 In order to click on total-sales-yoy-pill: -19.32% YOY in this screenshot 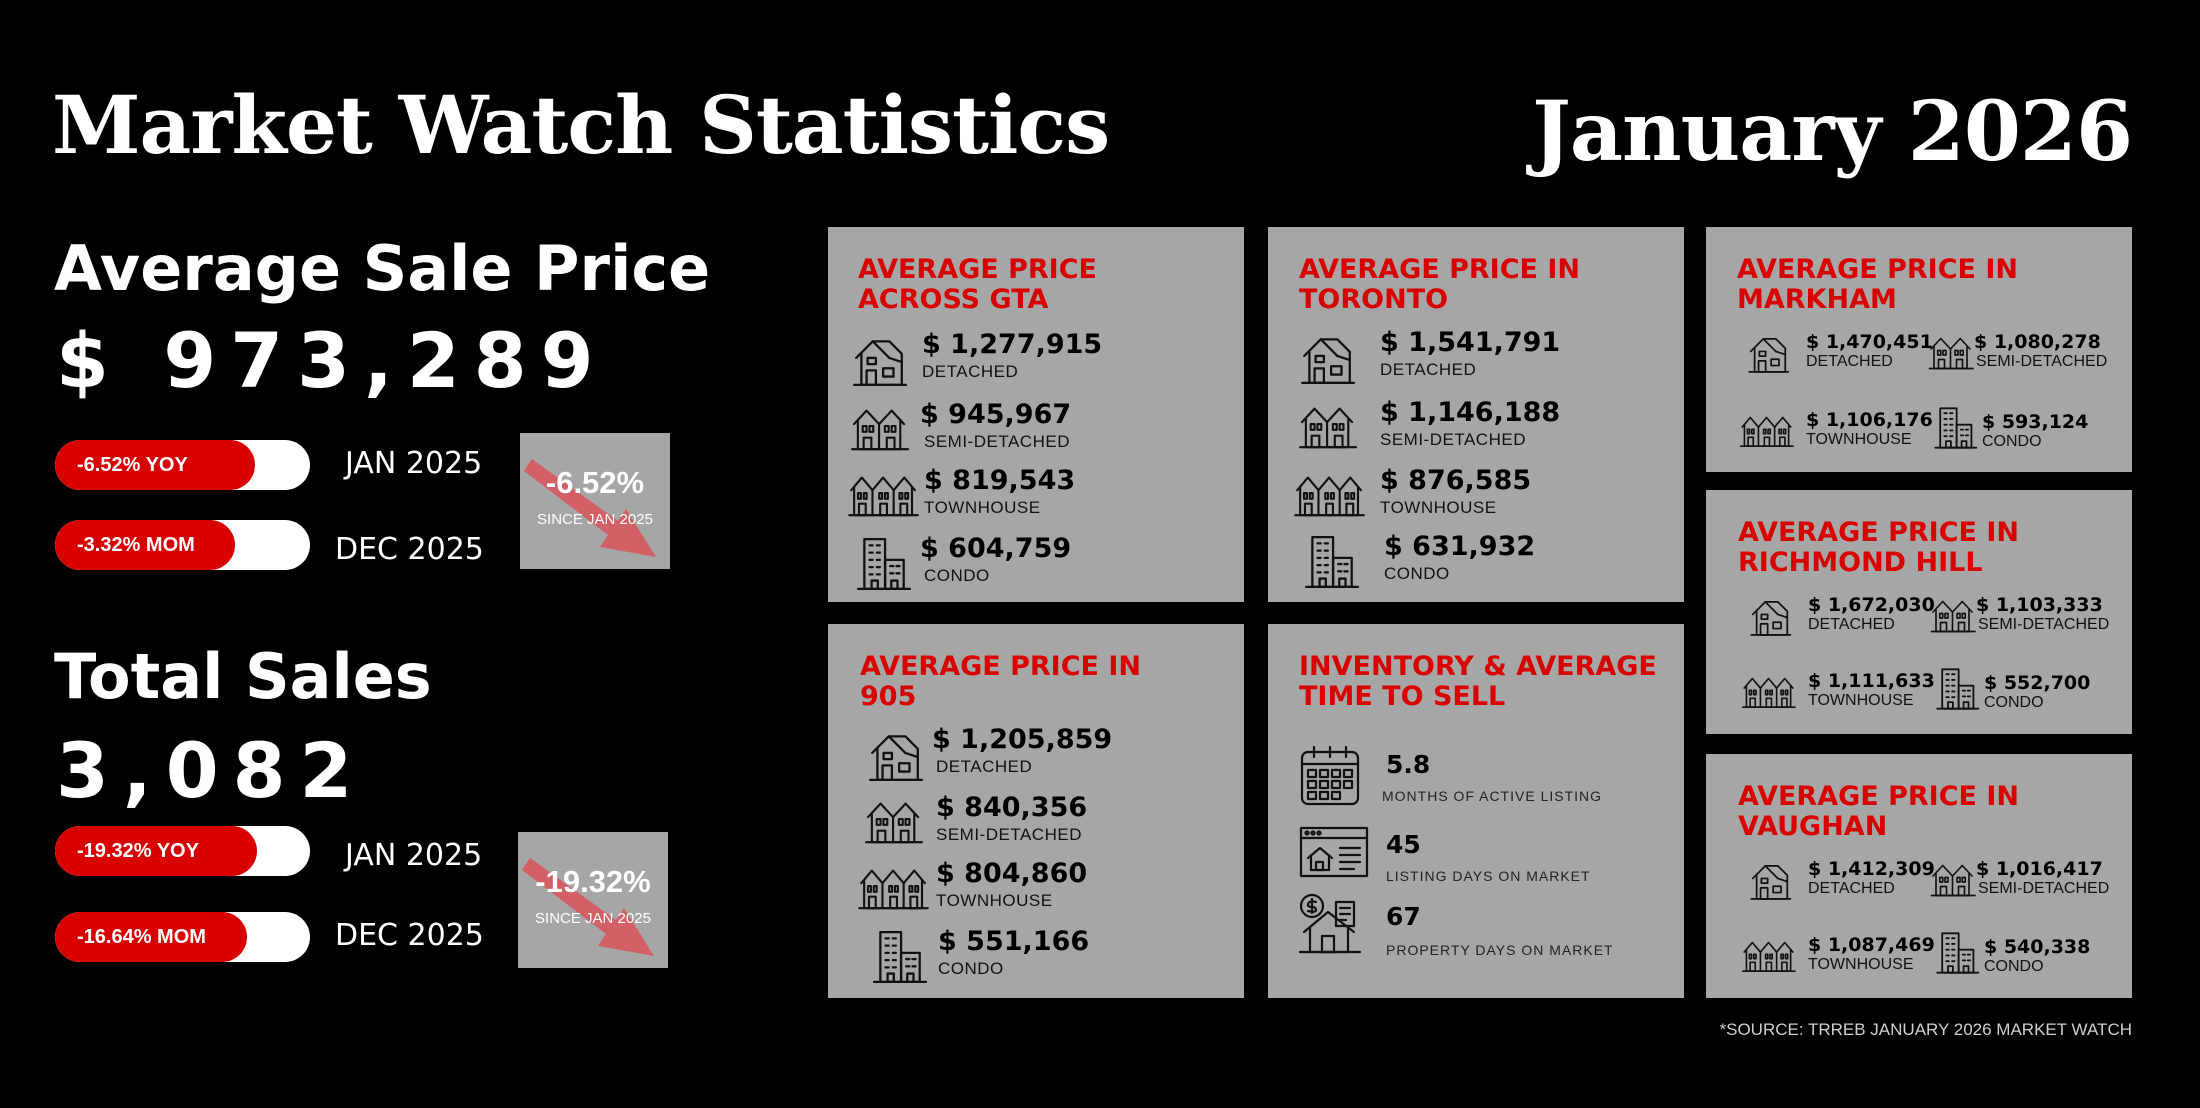, I will do `click(182, 851)`.